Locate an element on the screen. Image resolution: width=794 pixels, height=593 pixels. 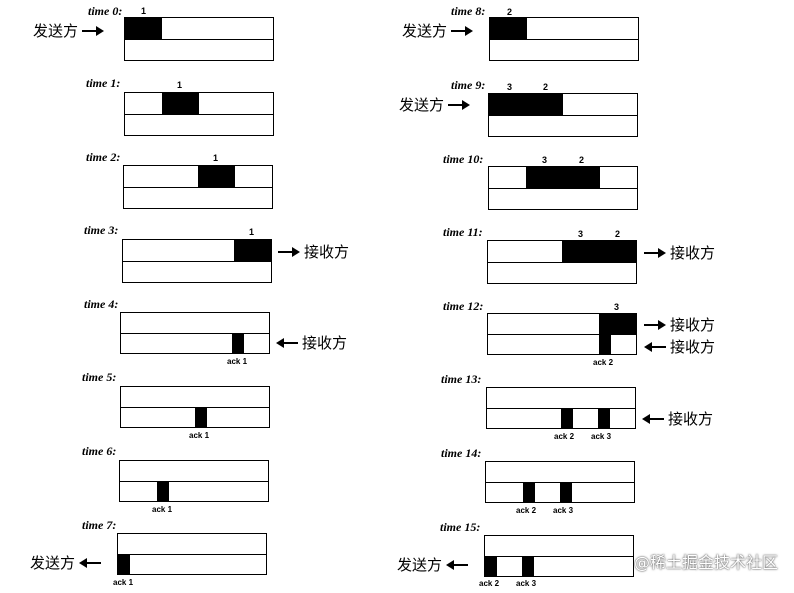
time-label: time 4: is located at coordinates (101, 304).